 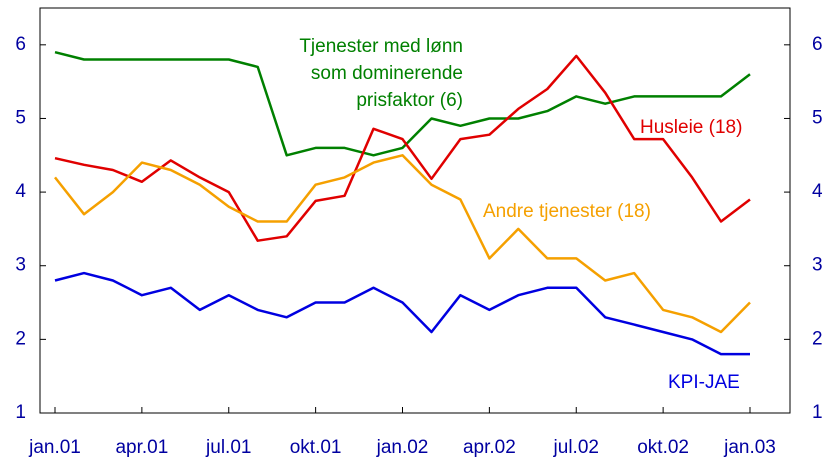 I want to click on y2-tick-label: 6, so click(x=817, y=44).